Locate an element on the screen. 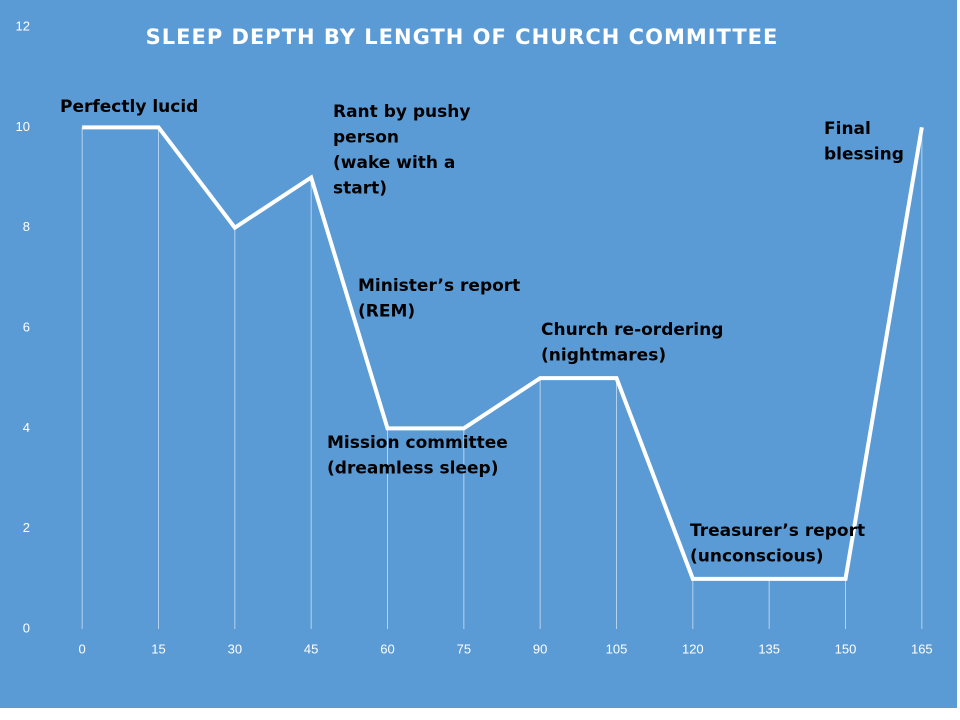 This screenshot has width=960, height=720. annotation: Mission committee is located at coordinates (417, 443).